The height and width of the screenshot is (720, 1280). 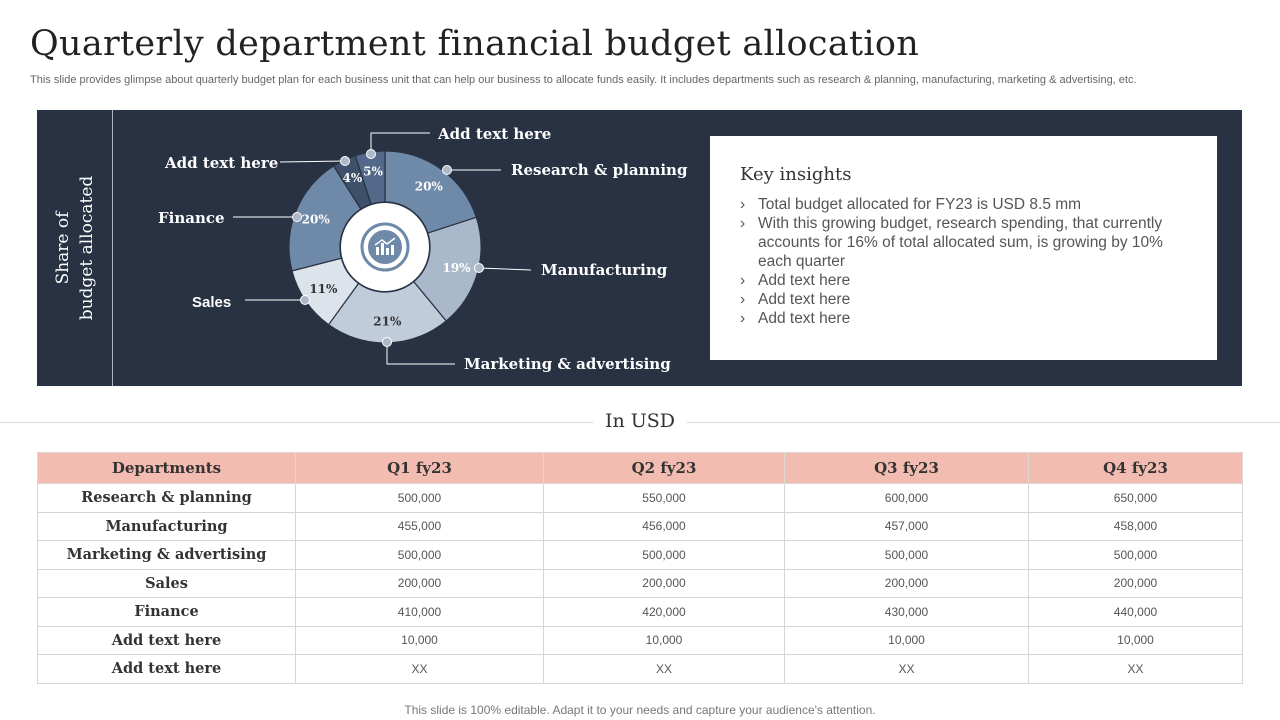 I want to click on section-divider-left, so click(x=296, y=422).